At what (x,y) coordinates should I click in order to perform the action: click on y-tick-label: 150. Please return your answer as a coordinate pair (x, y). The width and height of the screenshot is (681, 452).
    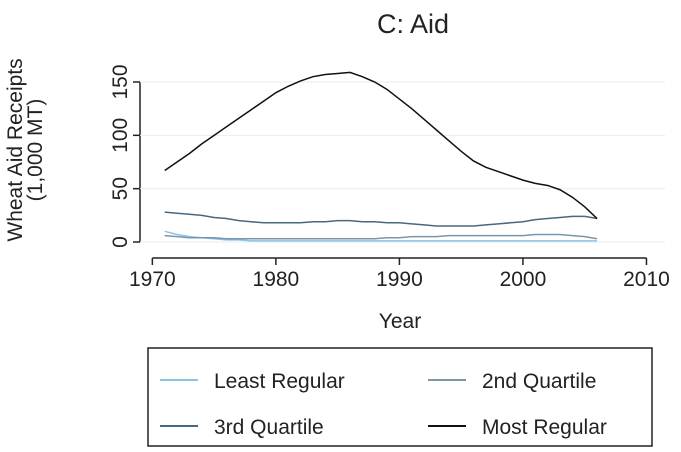
    Looking at the image, I should click on (120, 81).